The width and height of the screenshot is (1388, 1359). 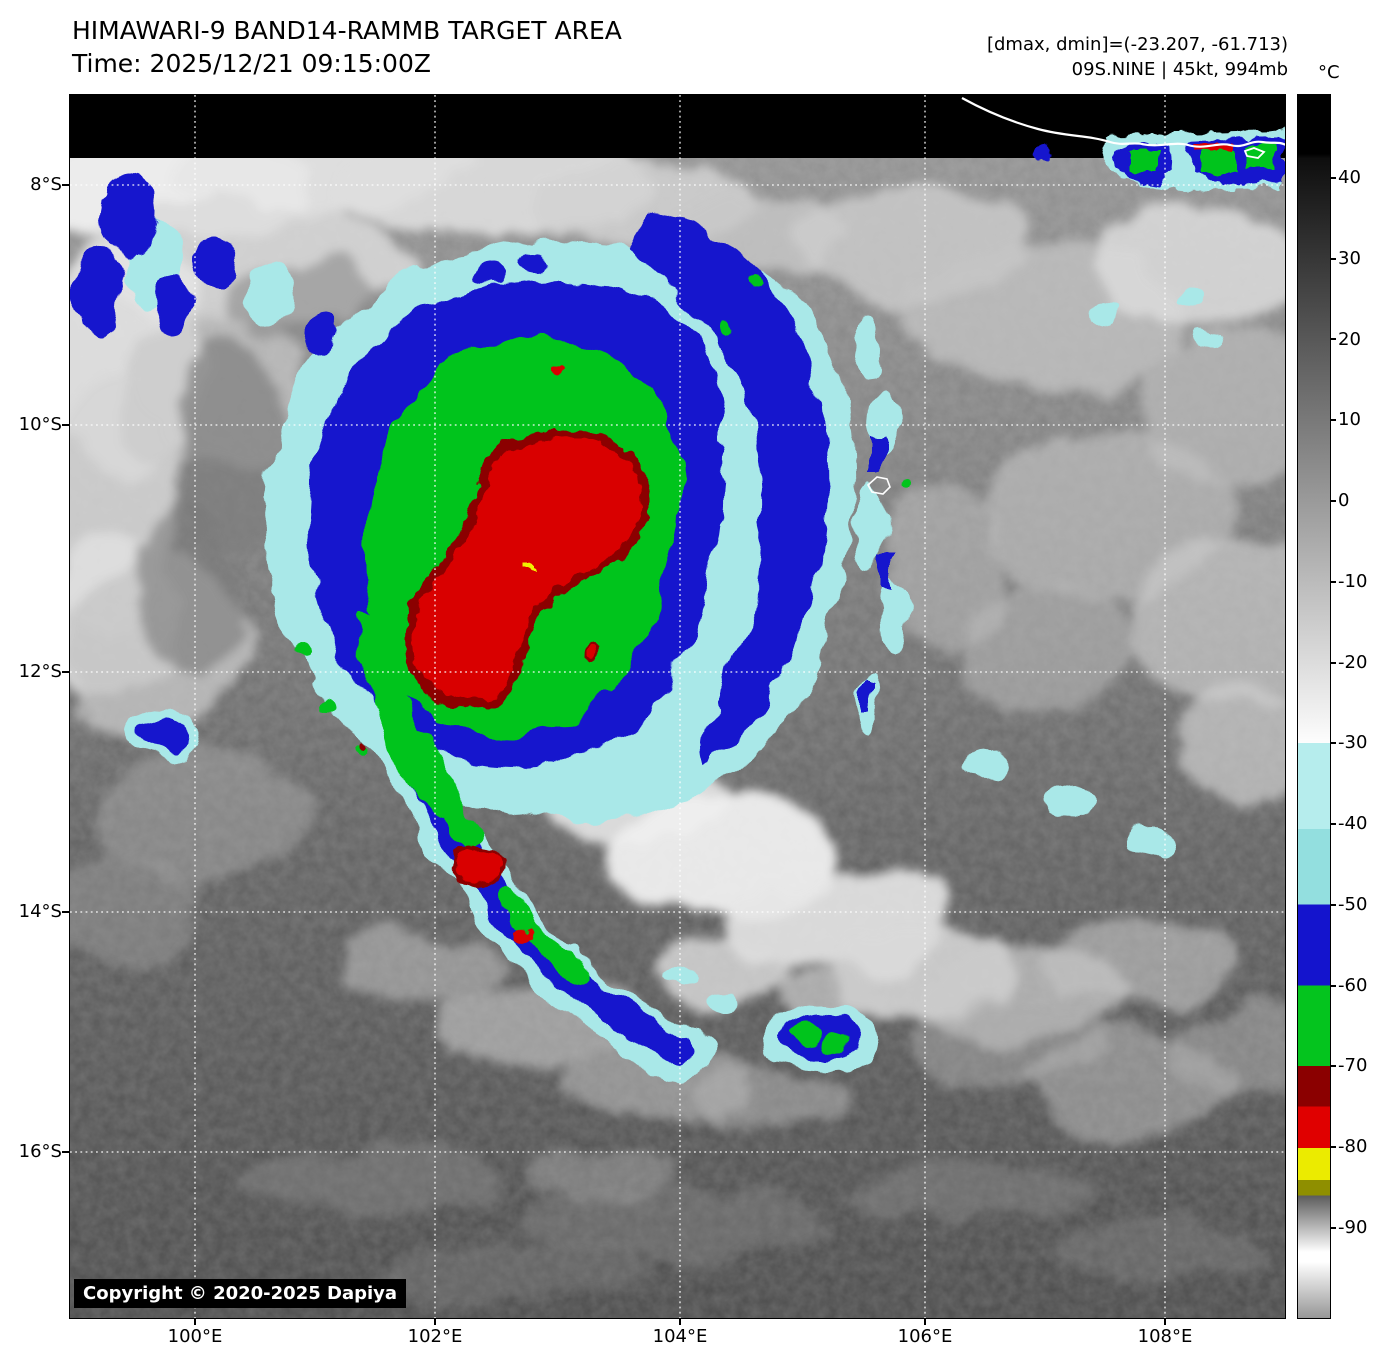 I want to click on lon-label: 102°E, so click(x=435, y=1336).